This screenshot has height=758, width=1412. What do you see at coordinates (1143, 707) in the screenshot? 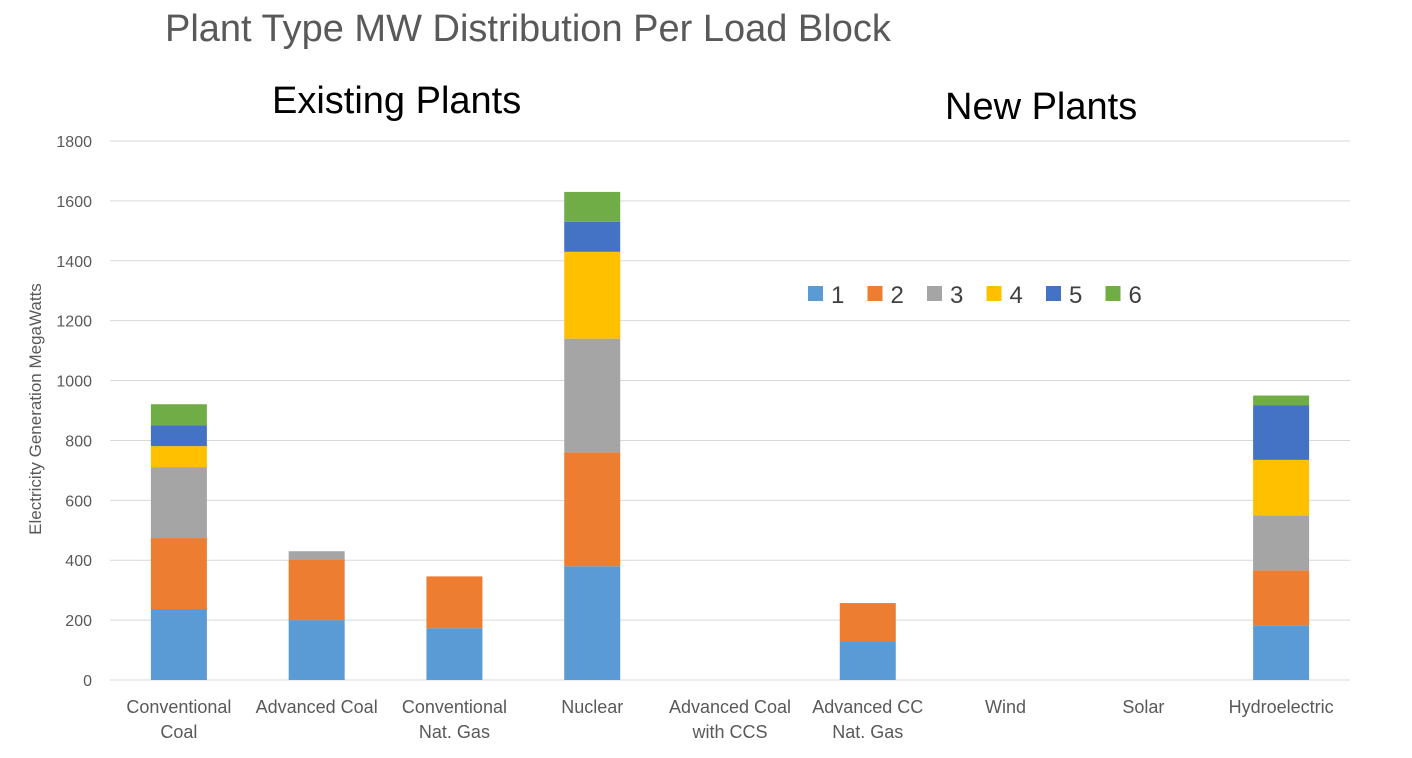
I see `x-tick-label: Solar` at bounding box center [1143, 707].